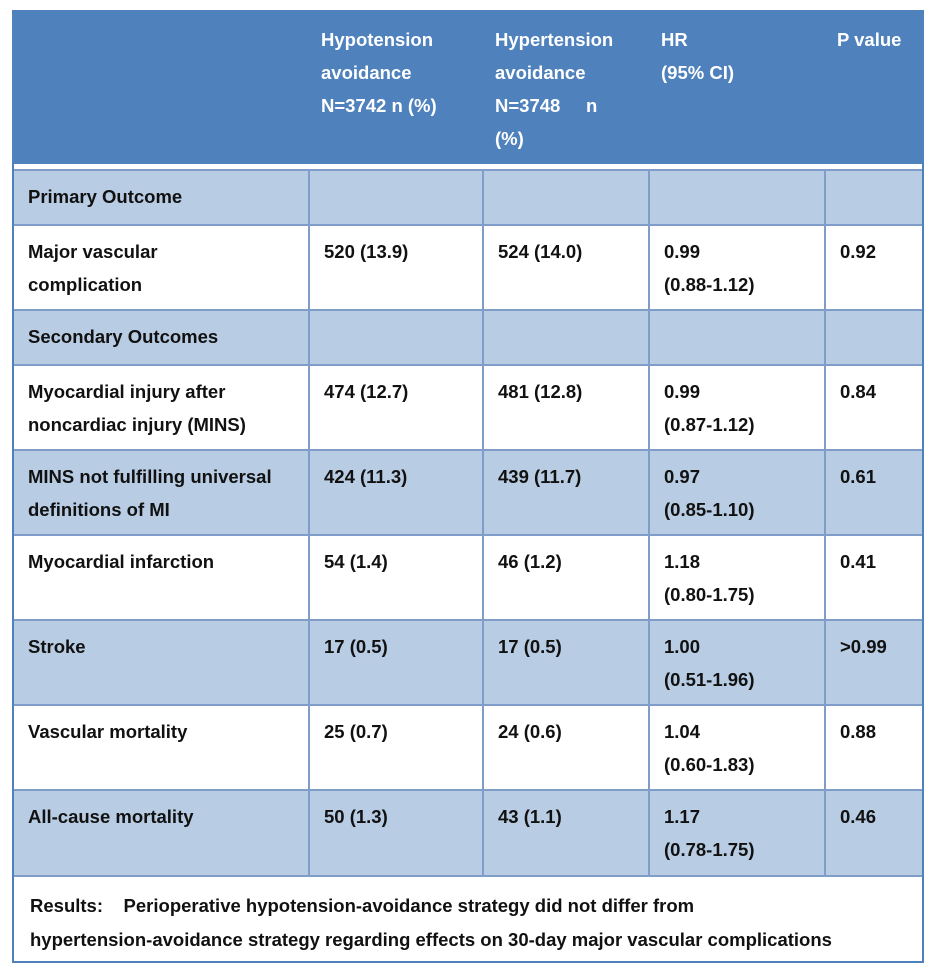 Image resolution: width=936 pixels, height=975 pixels. What do you see at coordinates (736, 832) in the screenshot?
I see `hazard-ratio-value: 1.17 (0.78-1.75)` at bounding box center [736, 832].